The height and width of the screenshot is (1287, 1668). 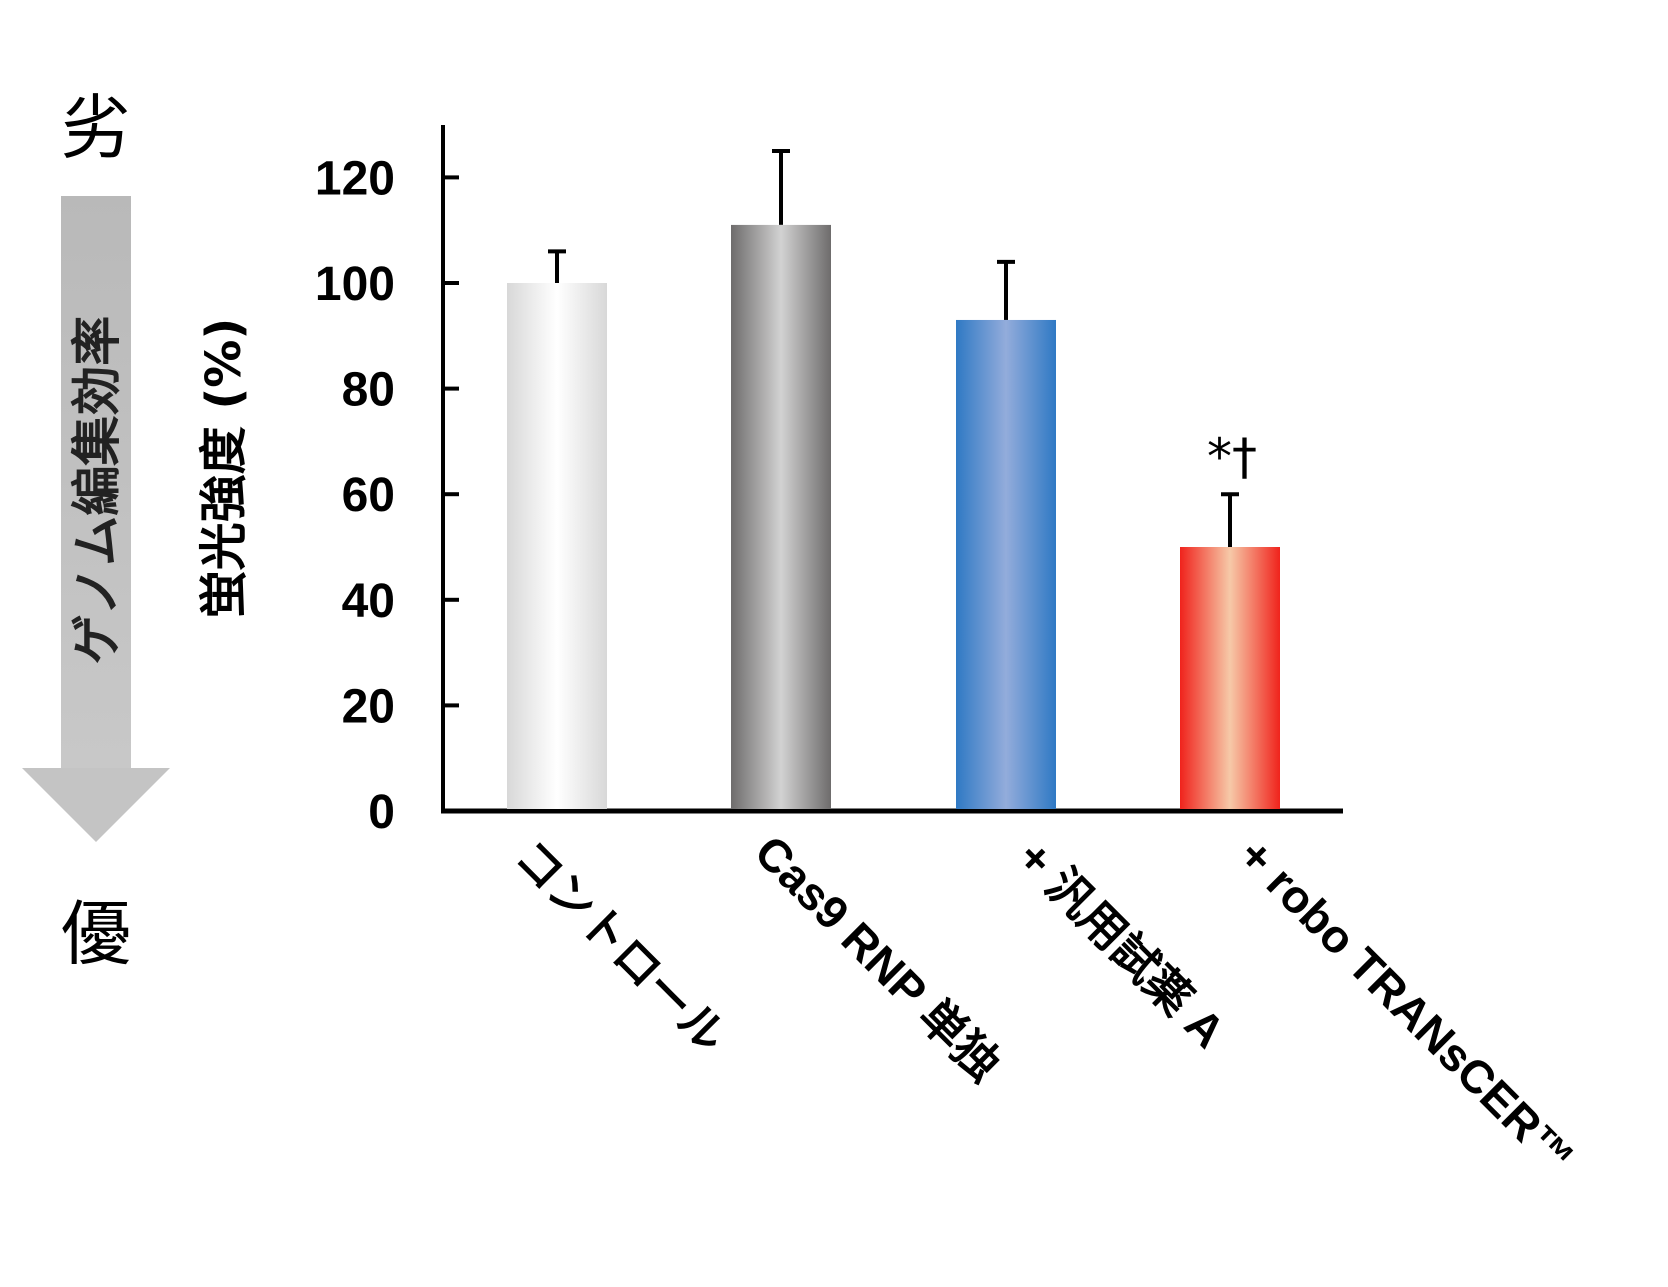 I want to click on down-arrow-icon, so click(x=96, y=519).